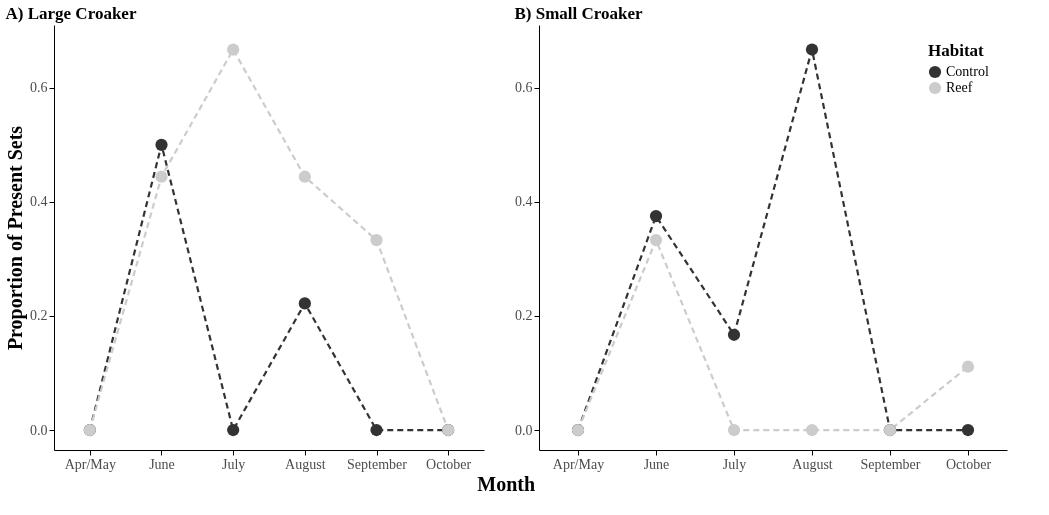 Image resolution: width=1049 pixels, height=515 pixels. I want to click on chart-title: B) Small Croaker, so click(579, 13).